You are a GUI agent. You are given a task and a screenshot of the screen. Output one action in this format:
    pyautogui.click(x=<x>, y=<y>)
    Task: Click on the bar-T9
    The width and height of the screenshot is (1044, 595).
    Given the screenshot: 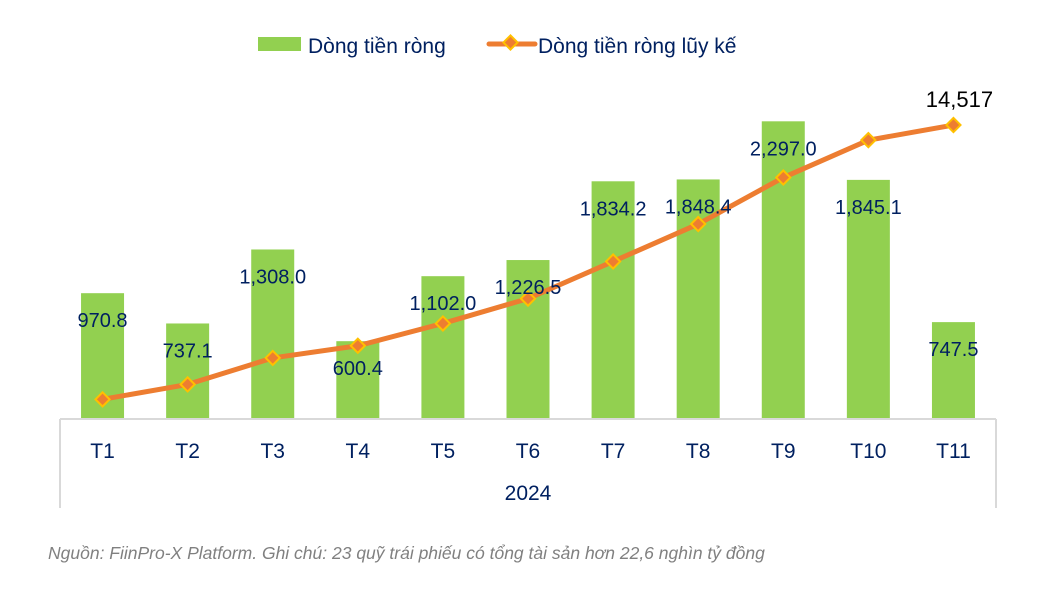 What is the action you would take?
    pyautogui.click(x=783, y=270)
    